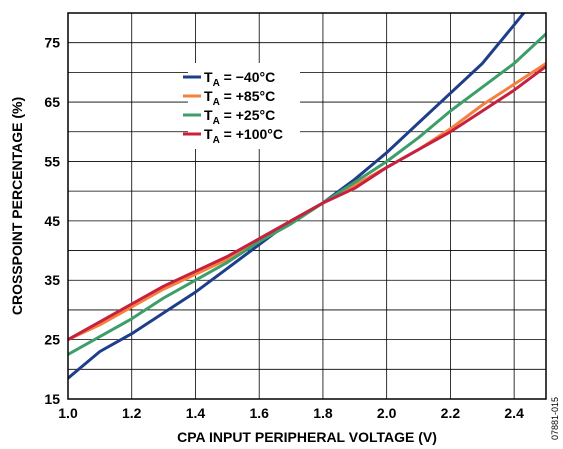 The width and height of the screenshot is (563, 449). I want to click on x-tick-label: 2.2, so click(451, 413).